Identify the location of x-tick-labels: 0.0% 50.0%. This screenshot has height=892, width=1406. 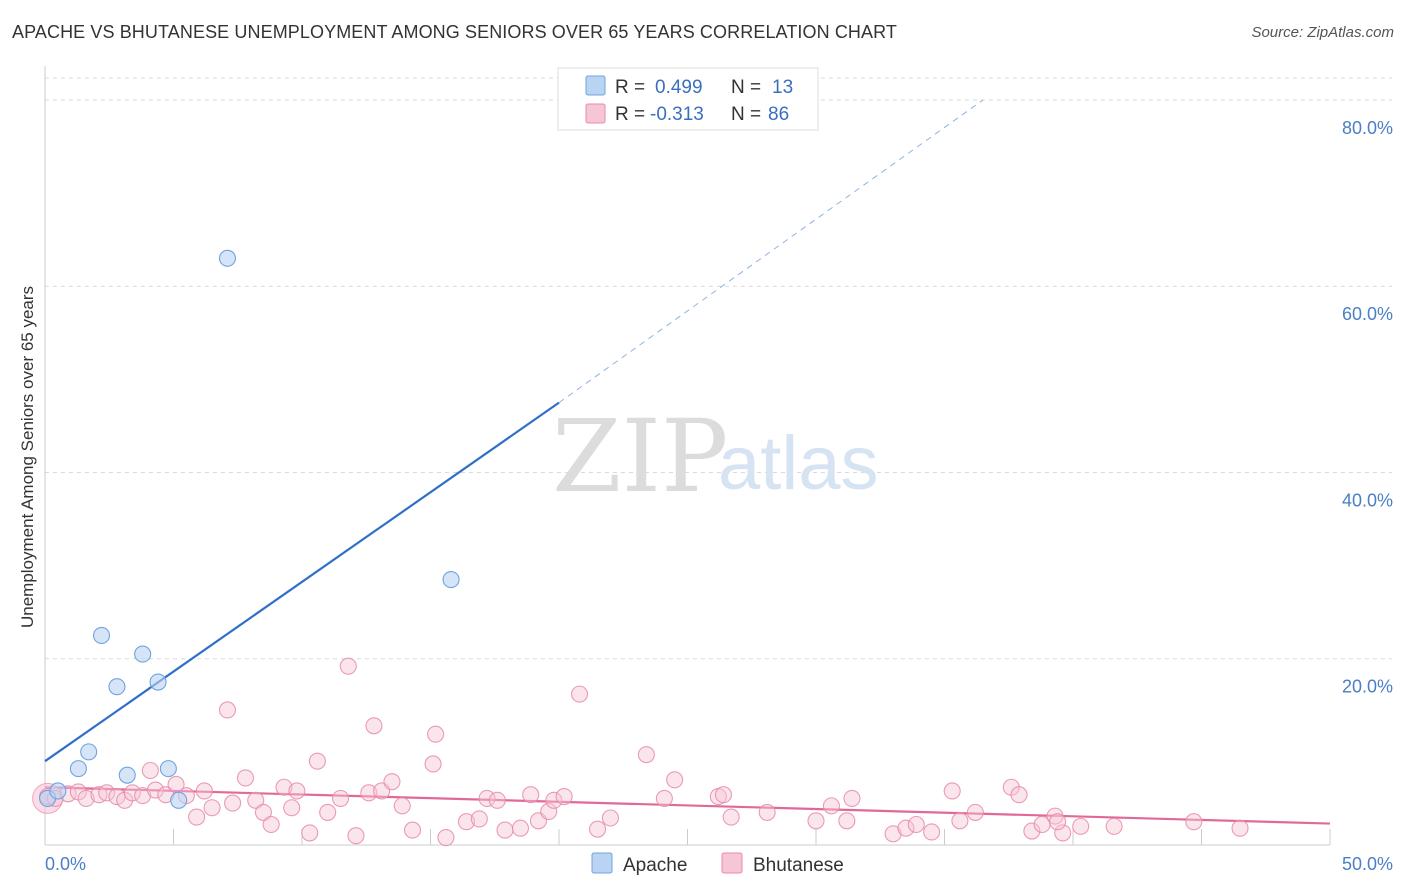
(719, 864).